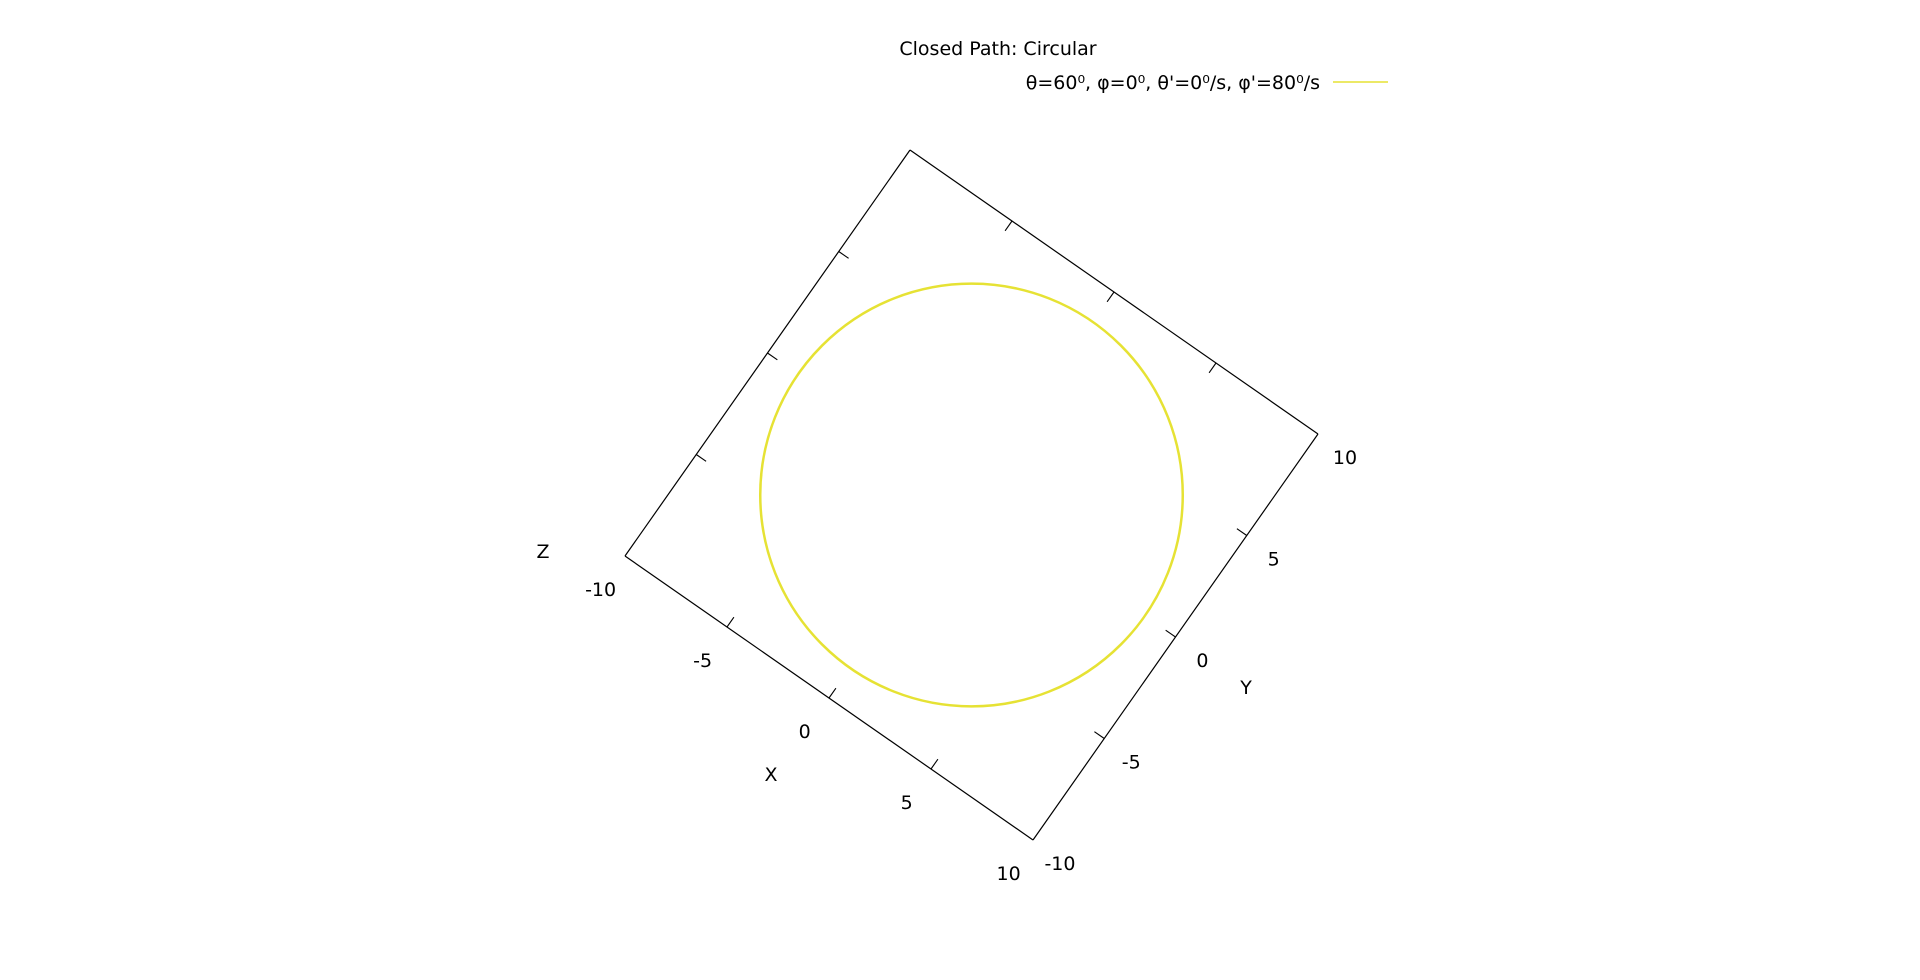 This screenshot has height=980, width=1920. Describe the element at coordinates (1009, 874) in the screenshot. I see `x-tick-label: 10` at that location.